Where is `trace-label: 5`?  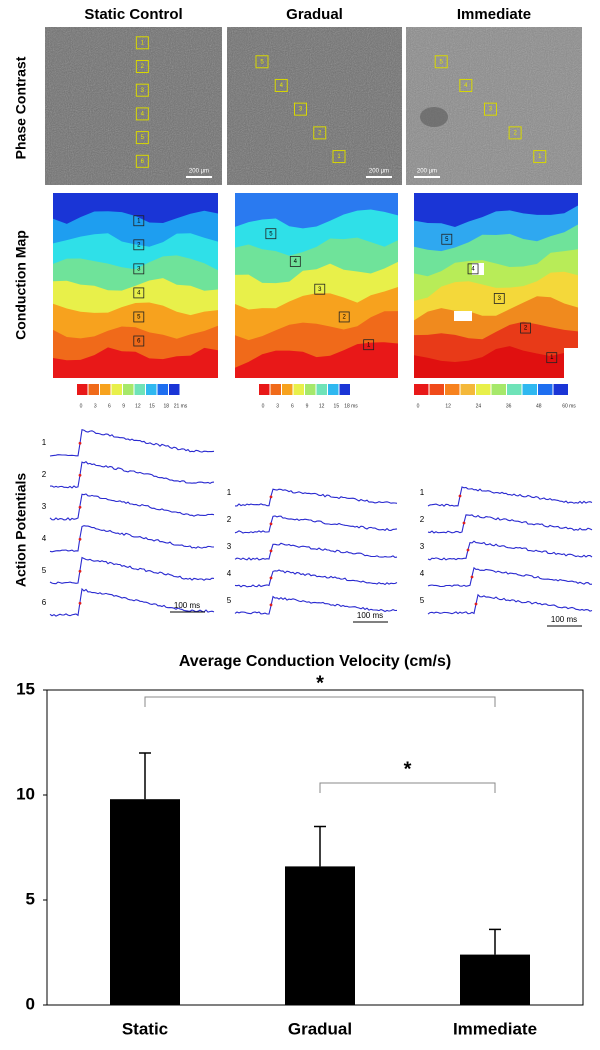 trace-label: 5 is located at coordinates (44, 570).